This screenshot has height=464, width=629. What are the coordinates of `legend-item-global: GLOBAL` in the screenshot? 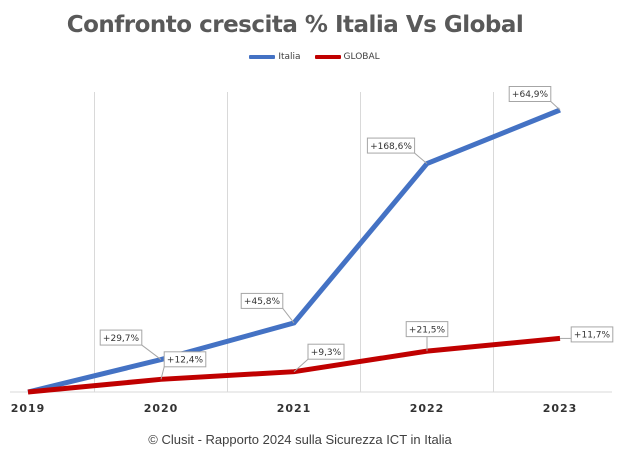 It's located at (347, 57).